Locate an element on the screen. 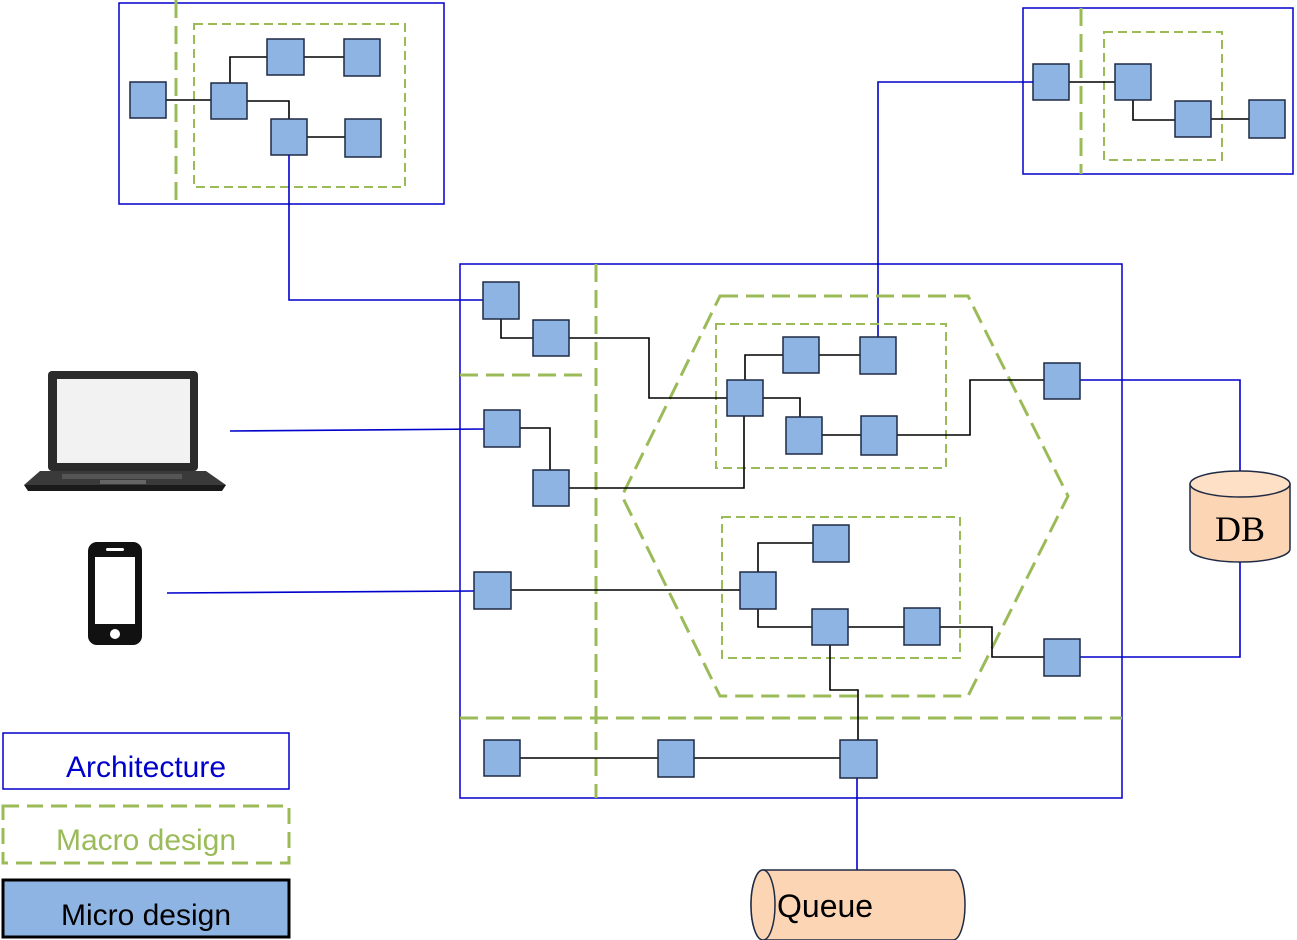 The width and height of the screenshot is (1297, 940). macro-hexagon is located at coordinates (845, 496).